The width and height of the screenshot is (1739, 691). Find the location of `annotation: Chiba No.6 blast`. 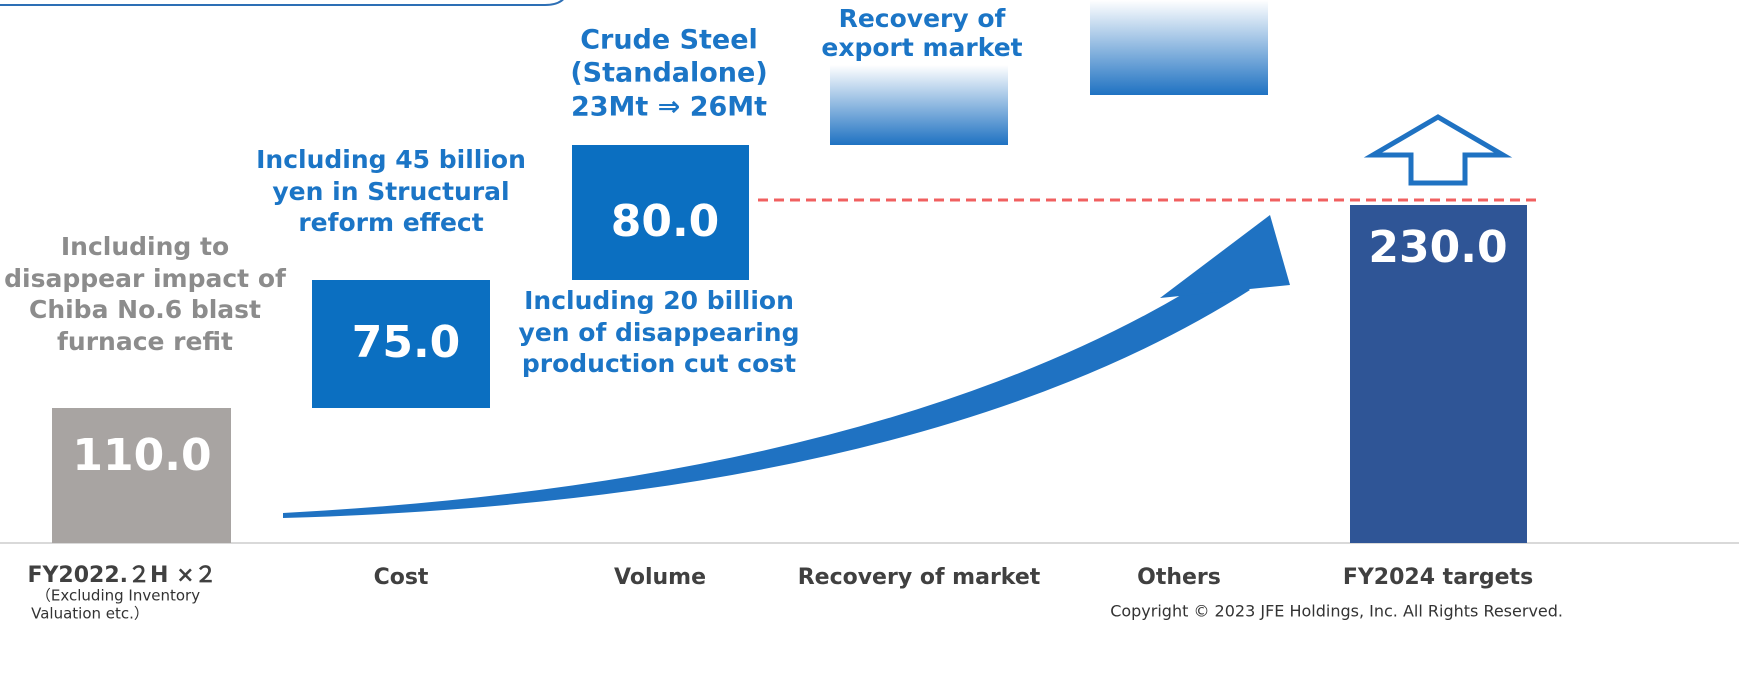

annotation: Chiba No.6 blast is located at coordinates (145, 309).